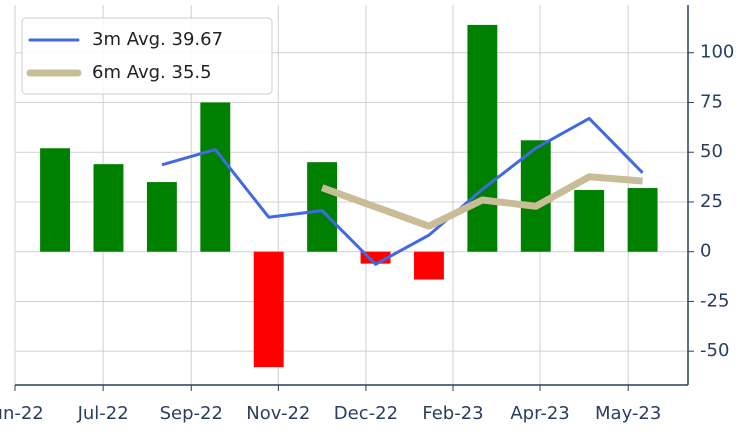 Image resolution: width=749 pixels, height=435 pixels. I want to click on line-series, so click(481, 201).